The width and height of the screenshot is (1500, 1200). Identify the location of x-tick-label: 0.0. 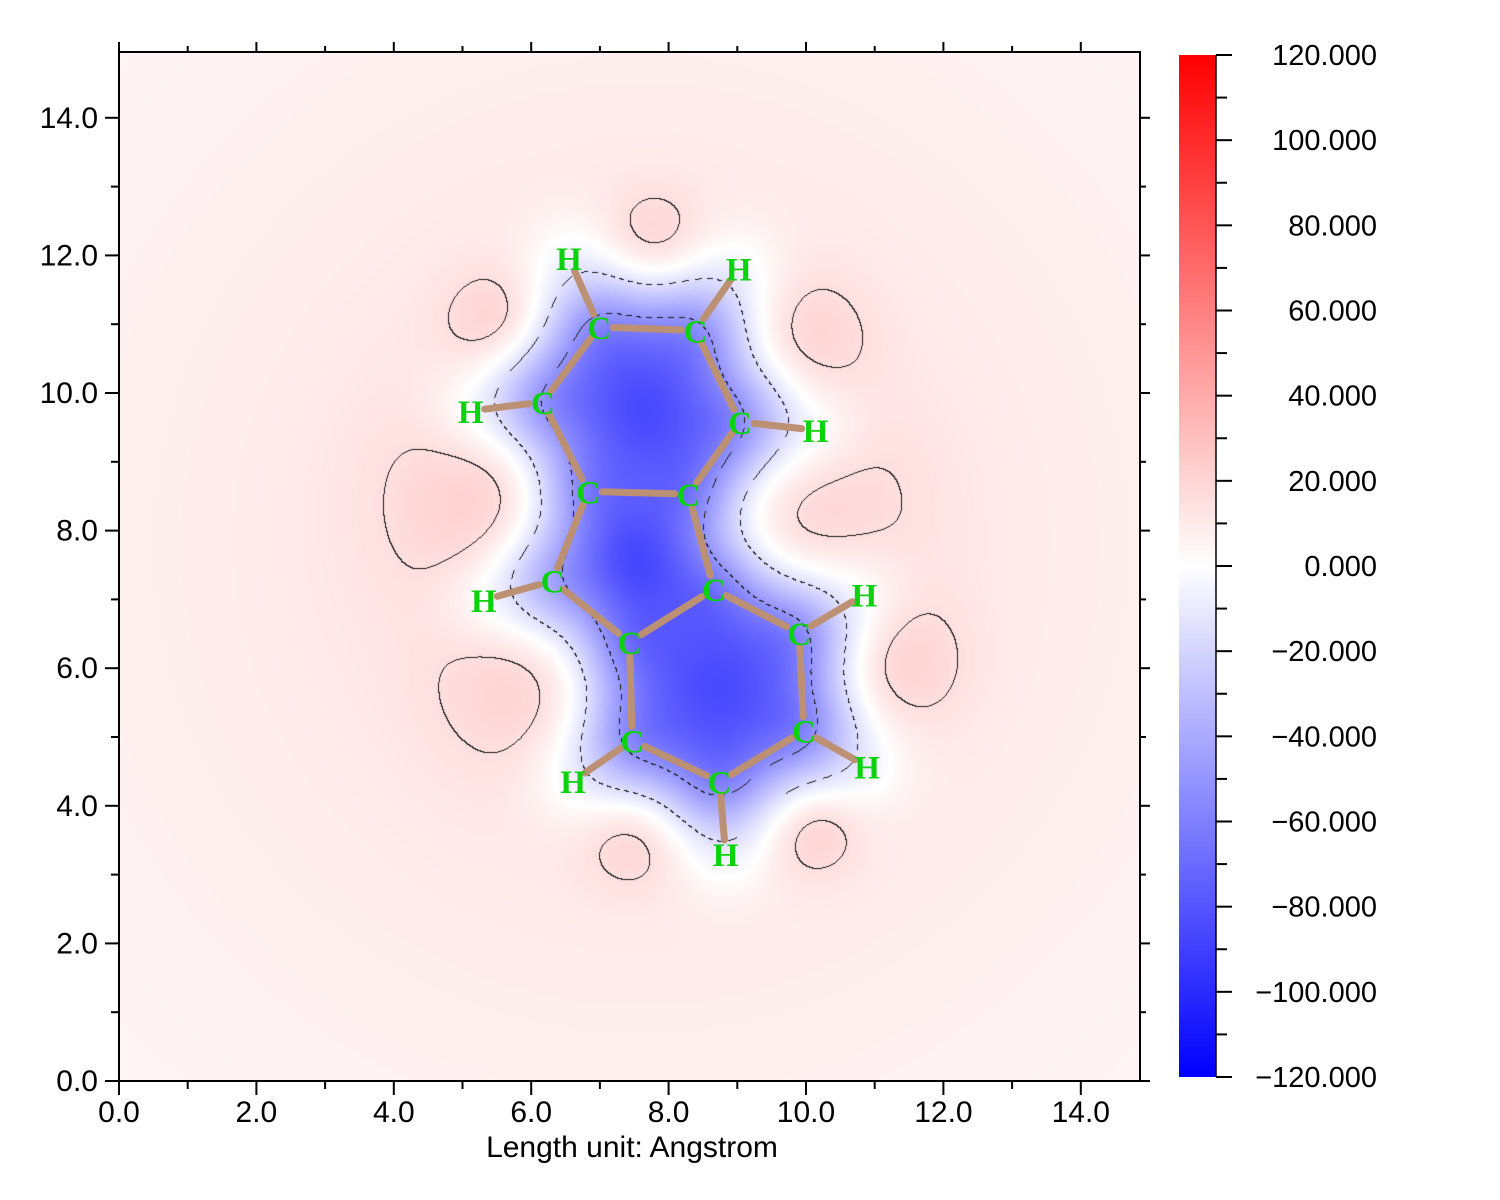
(119, 1112).